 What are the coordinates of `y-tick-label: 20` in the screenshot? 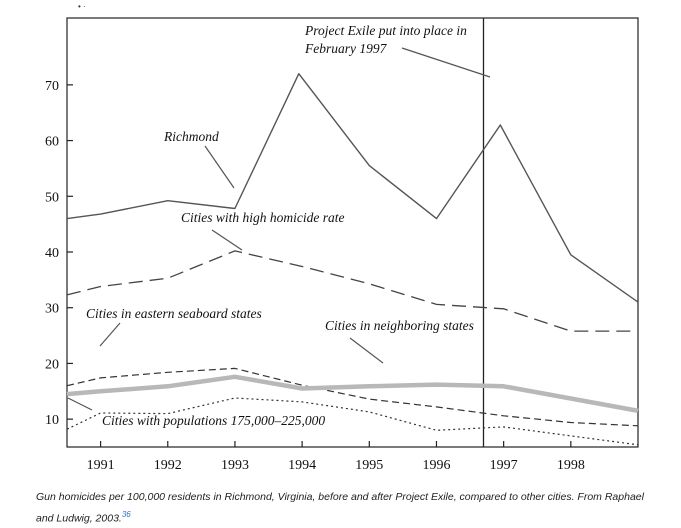 It's located at (52, 364).